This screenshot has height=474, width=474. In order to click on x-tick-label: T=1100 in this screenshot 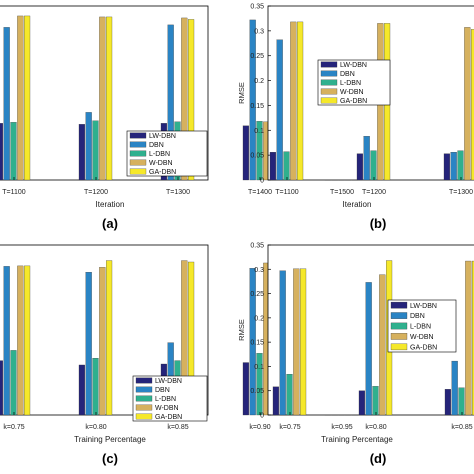, I will do `click(14, 192)`.